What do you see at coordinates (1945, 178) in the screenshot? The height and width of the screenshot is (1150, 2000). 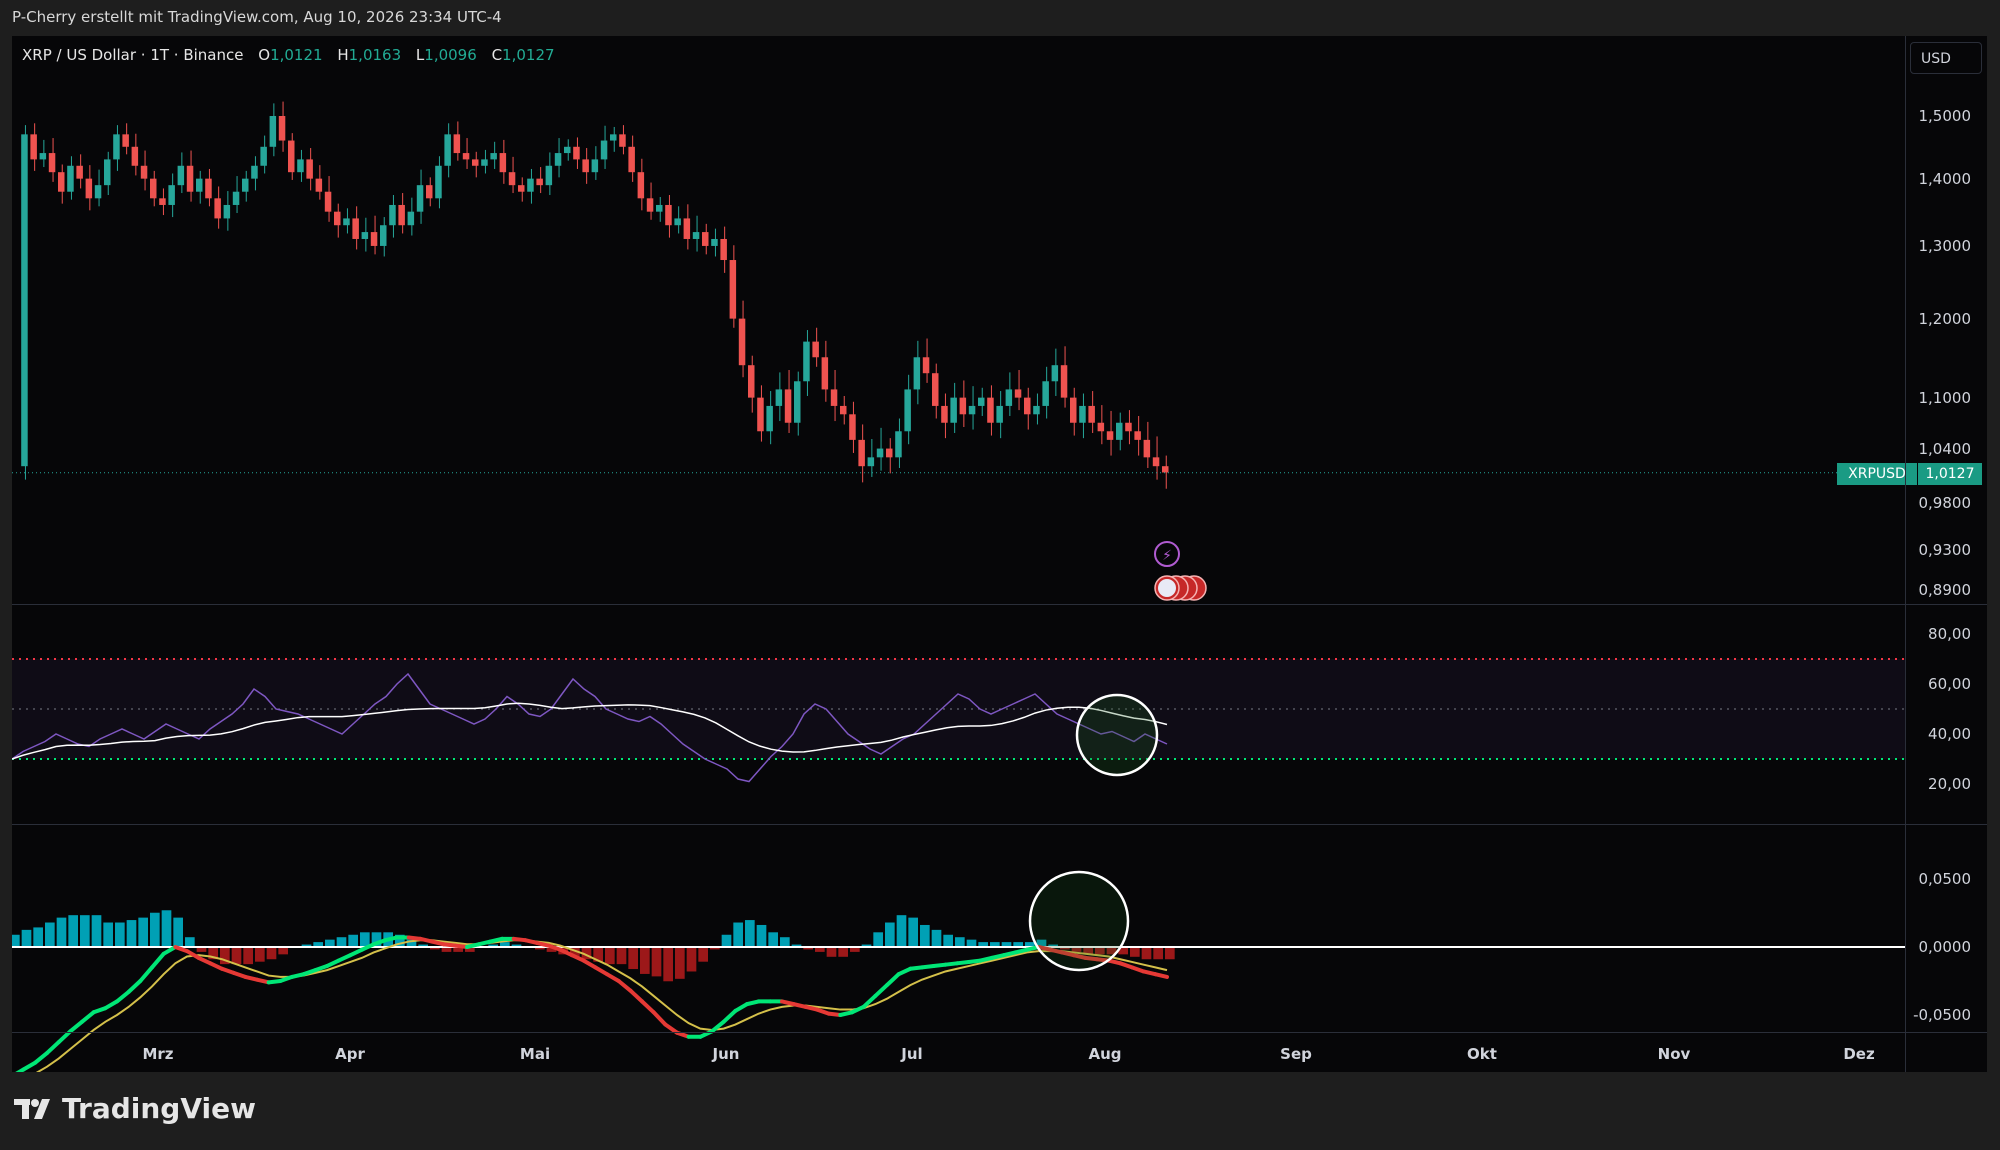 I see `price-axis-tick: 1,4000` at bounding box center [1945, 178].